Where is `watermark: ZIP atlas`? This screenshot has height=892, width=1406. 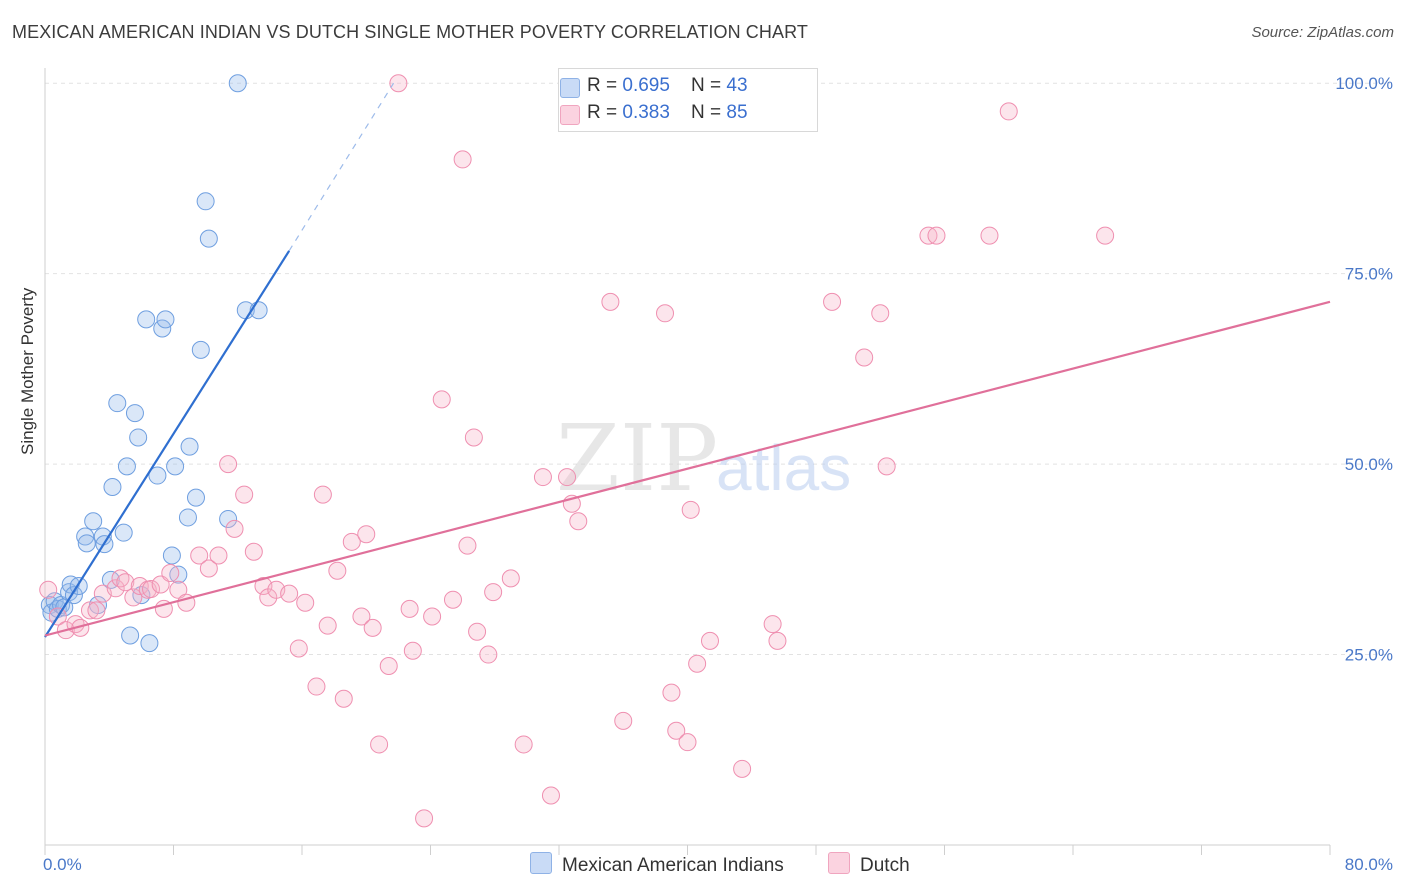
watermark: ZIP atlas is located at coordinates (703, 458).